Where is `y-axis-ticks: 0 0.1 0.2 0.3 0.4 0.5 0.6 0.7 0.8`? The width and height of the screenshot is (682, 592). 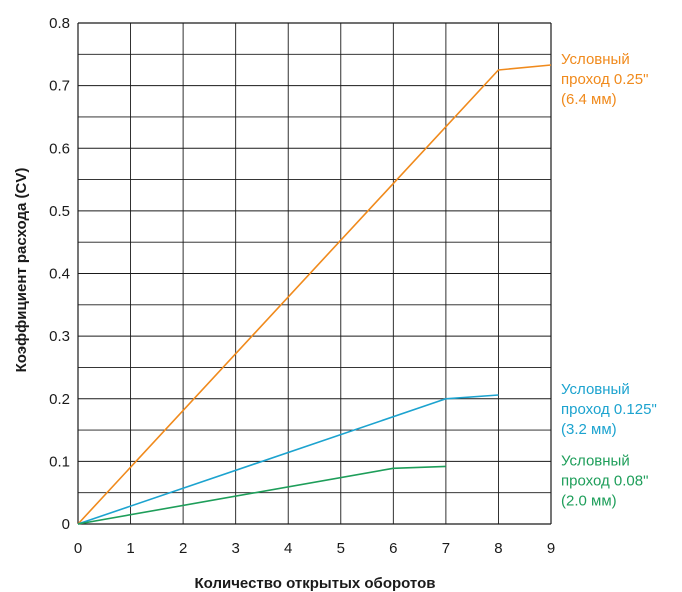 y-axis-ticks: 0 0.1 0.2 0.3 0.4 0.5 0.6 0.7 0.8 is located at coordinates (59, 274).